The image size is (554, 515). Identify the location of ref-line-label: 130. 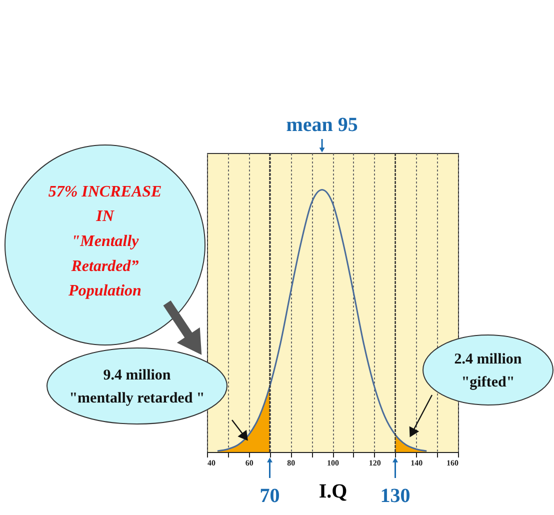
(395, 496).